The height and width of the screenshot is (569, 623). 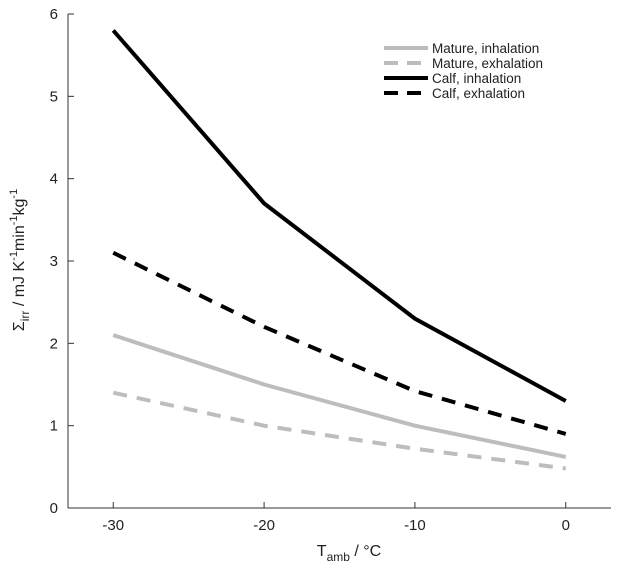 What do you see at coordinates (54, 426) in the screenshot?
I see `y-tick-label: 1` at bounding box center [54, 426].